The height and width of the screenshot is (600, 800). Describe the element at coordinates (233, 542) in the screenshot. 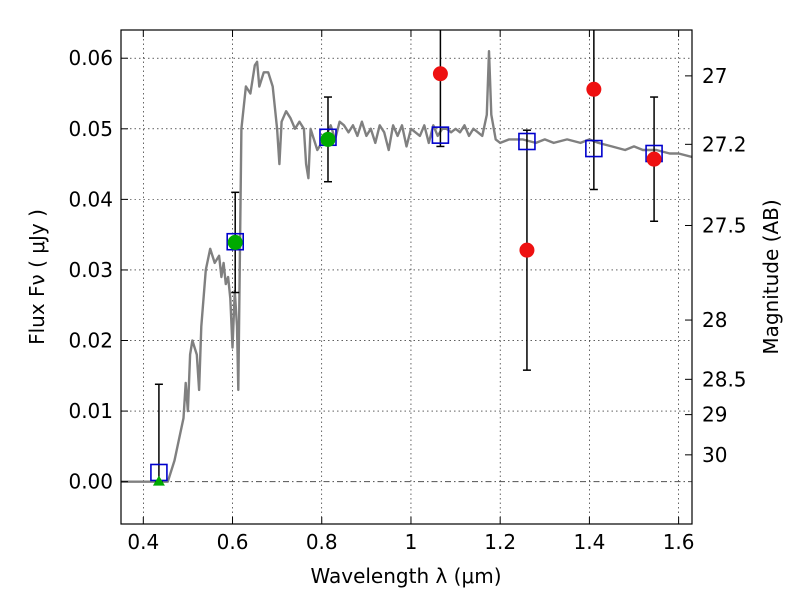

I see `x-tick-label: 0.6` at that location.